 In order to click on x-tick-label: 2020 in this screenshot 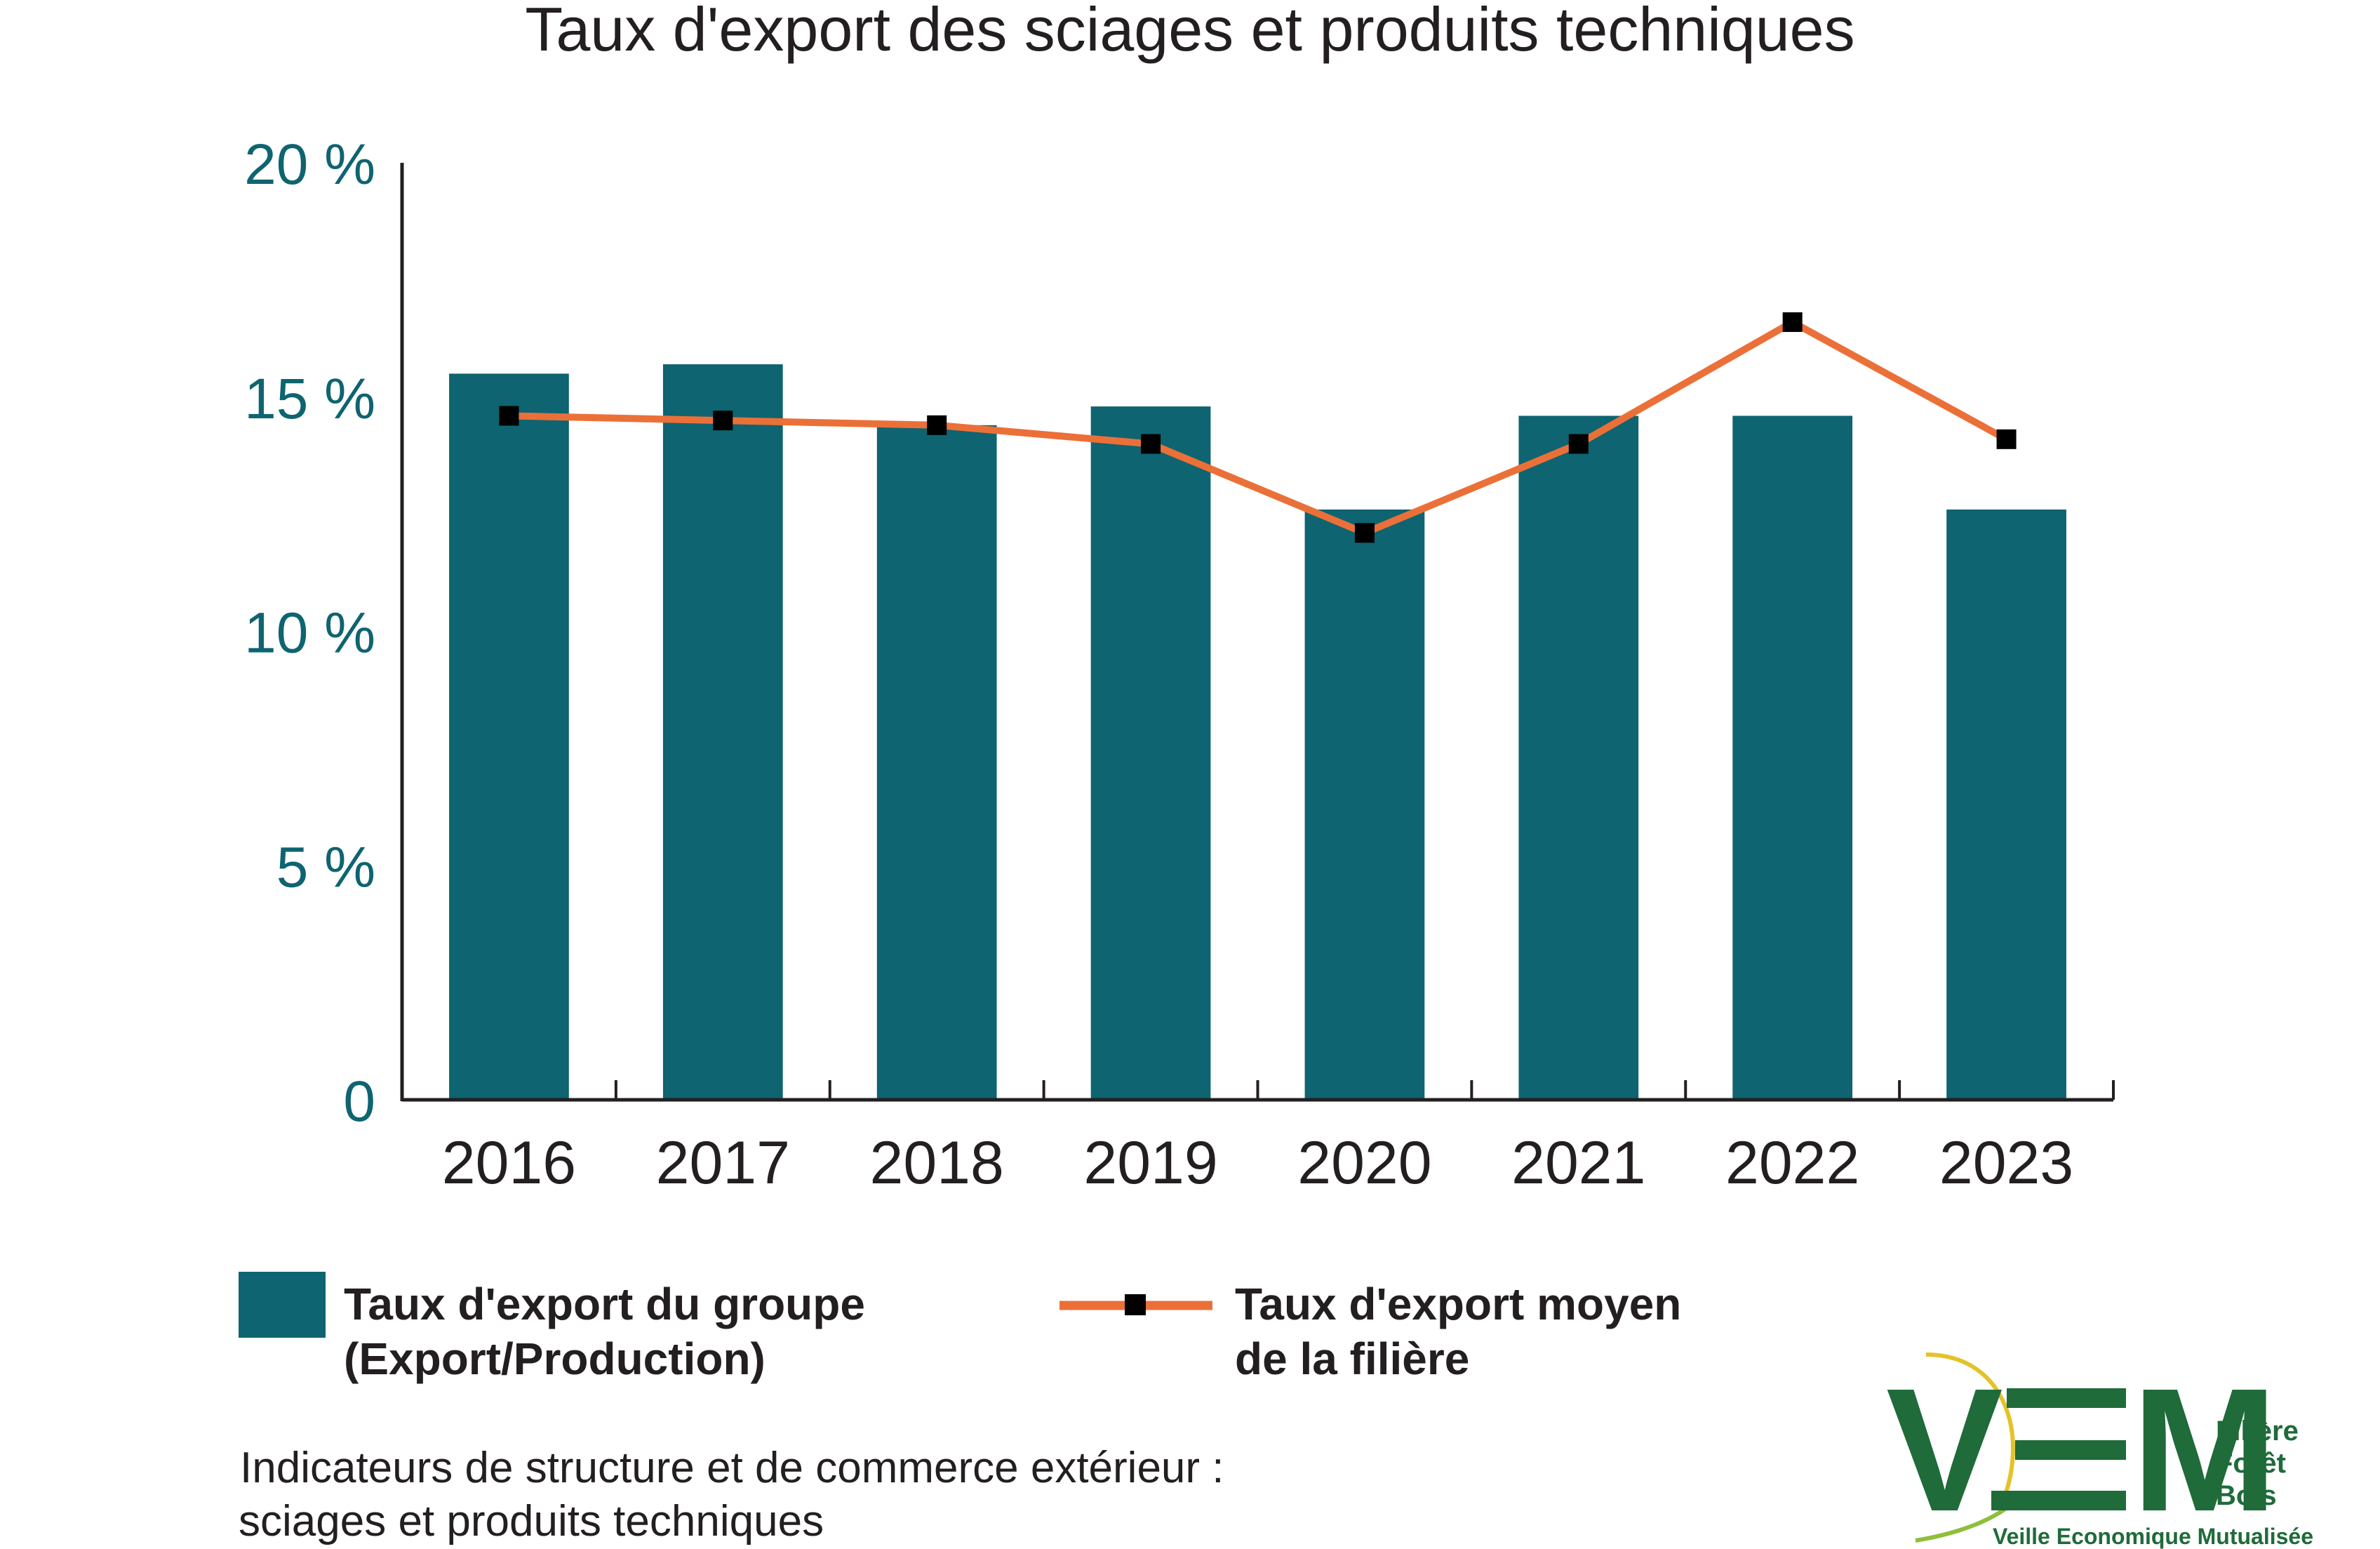, I will do `click(1364, 1163)`.